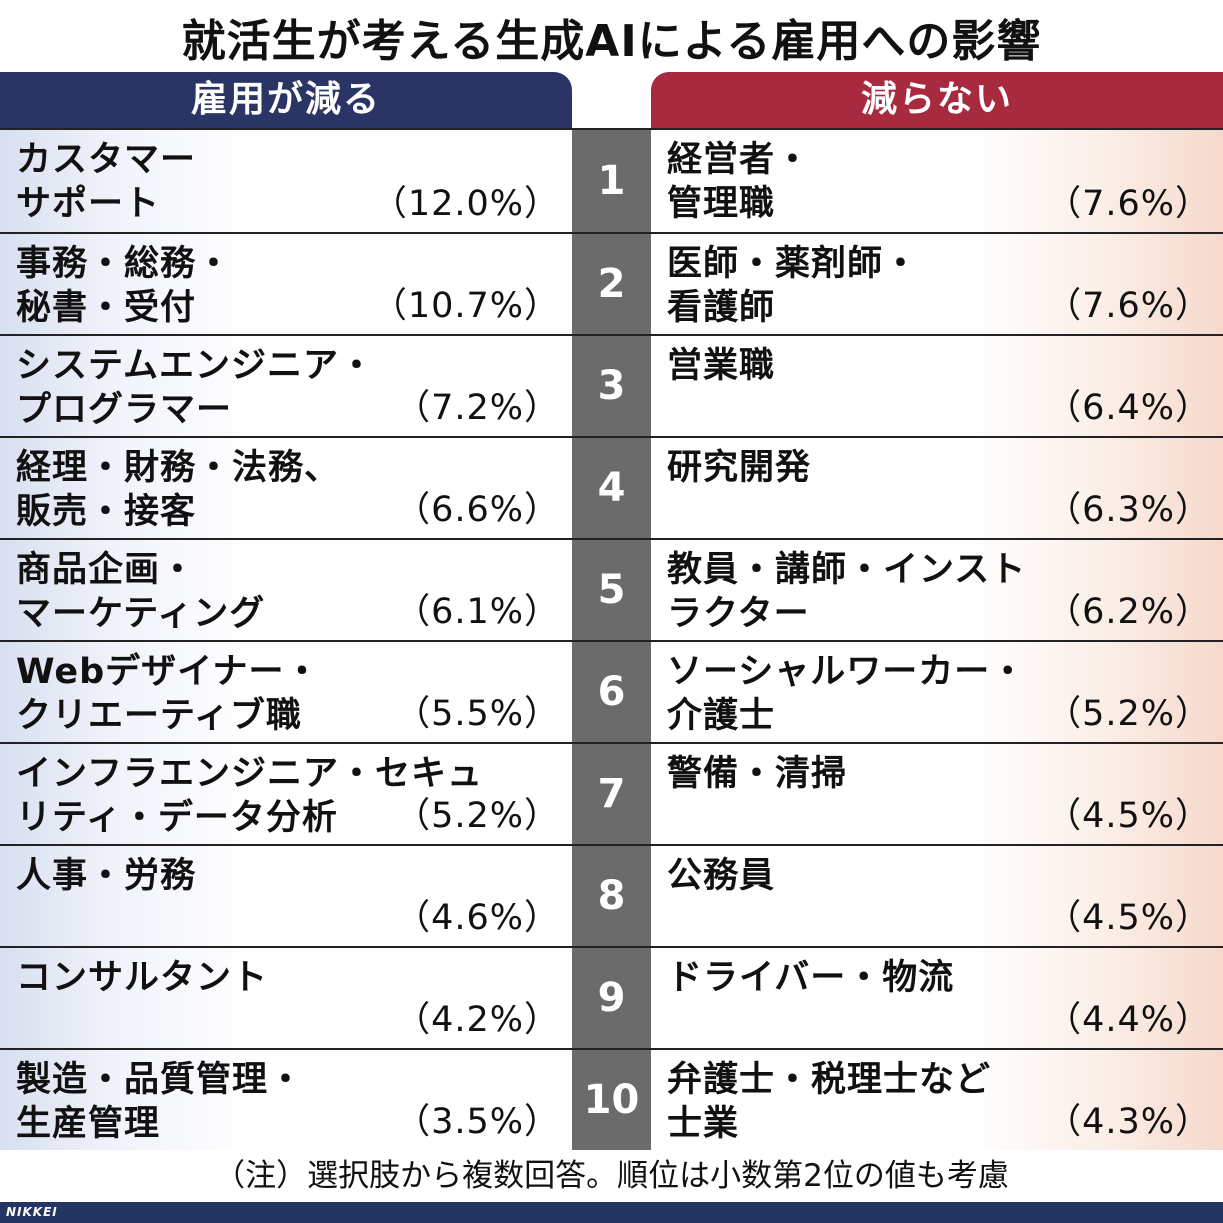 Image resolution: width=1223 pixels, height=1223 pixels. I want to click on decrease-percent: （4.6%）, so click(477, 918).